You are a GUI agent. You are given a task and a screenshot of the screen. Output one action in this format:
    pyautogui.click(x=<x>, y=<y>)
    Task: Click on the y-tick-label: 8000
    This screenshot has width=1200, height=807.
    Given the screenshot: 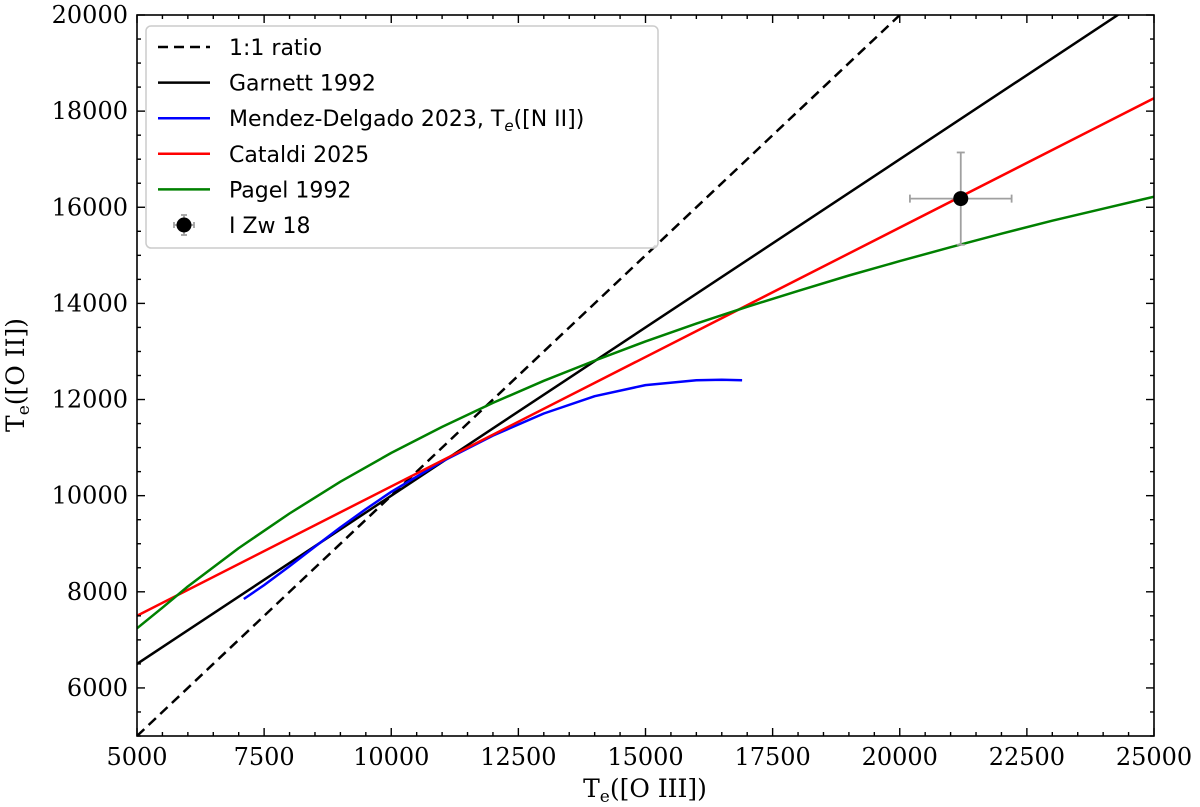 What is the action you would take?
    pyautogui.click(x=97, y=592)
    